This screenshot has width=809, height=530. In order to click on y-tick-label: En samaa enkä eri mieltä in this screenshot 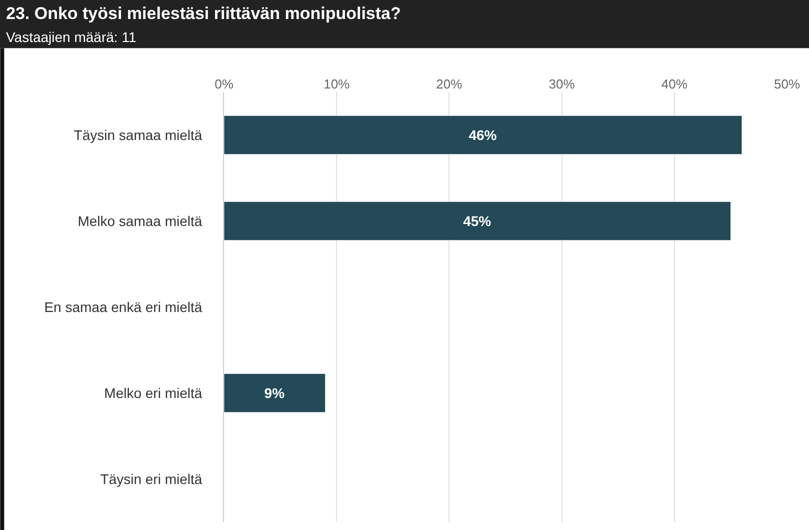, I will do `click(123, 306)`.